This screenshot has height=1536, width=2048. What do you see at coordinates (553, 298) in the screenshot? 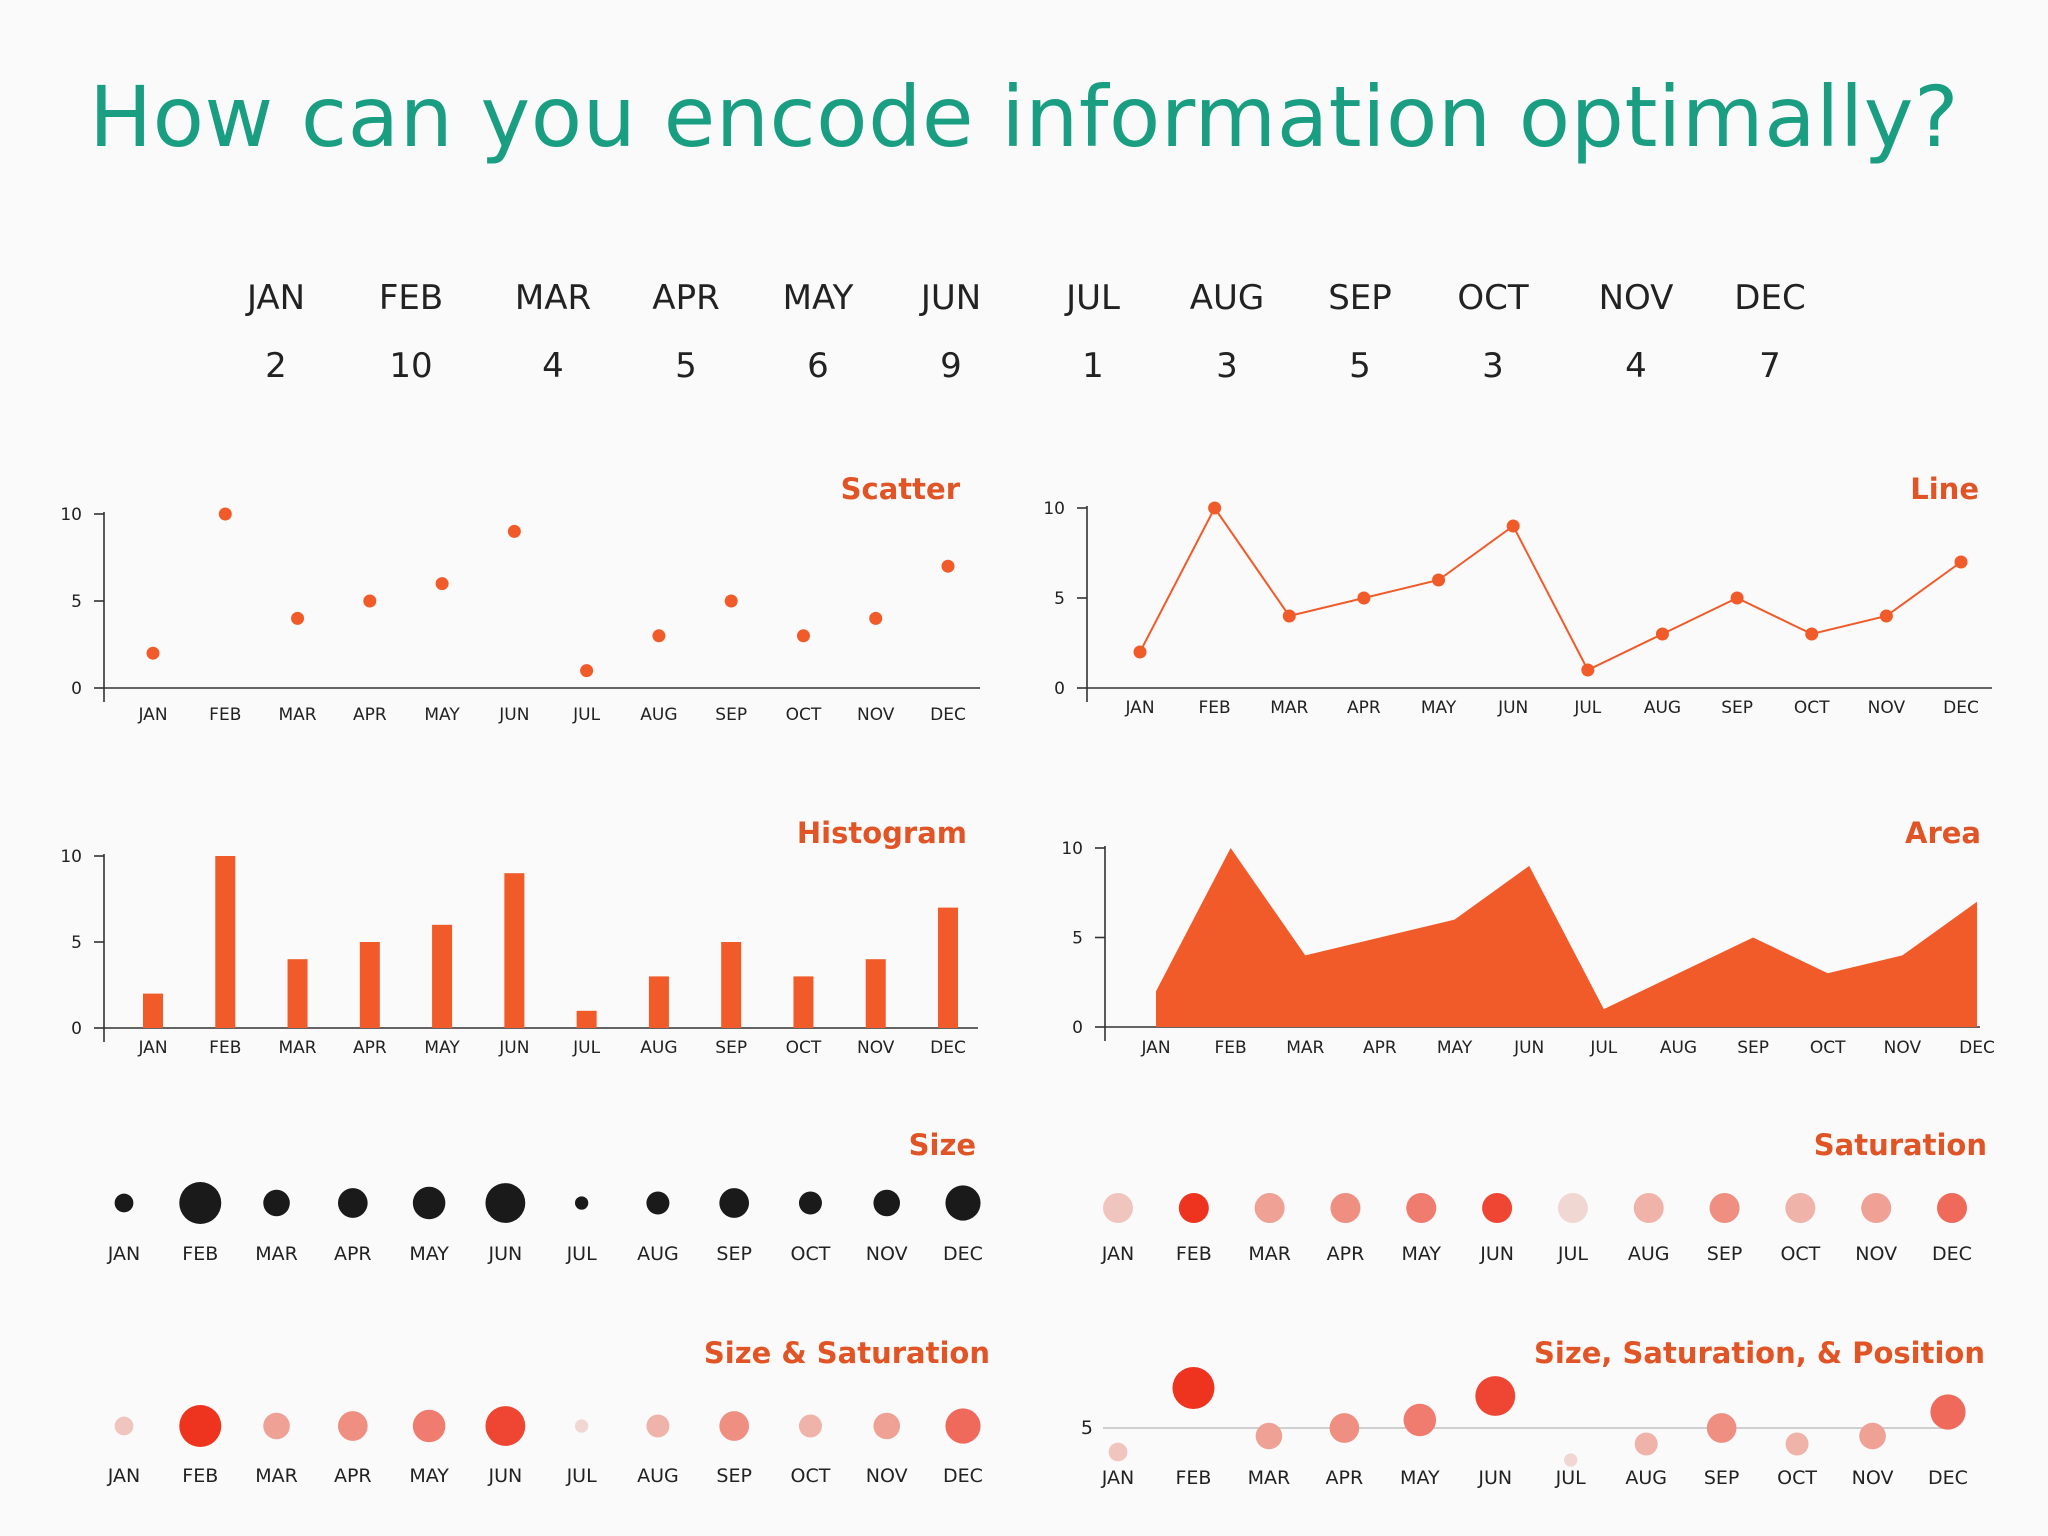
I see `table-month: MAR` at bounding box center [553, 298].